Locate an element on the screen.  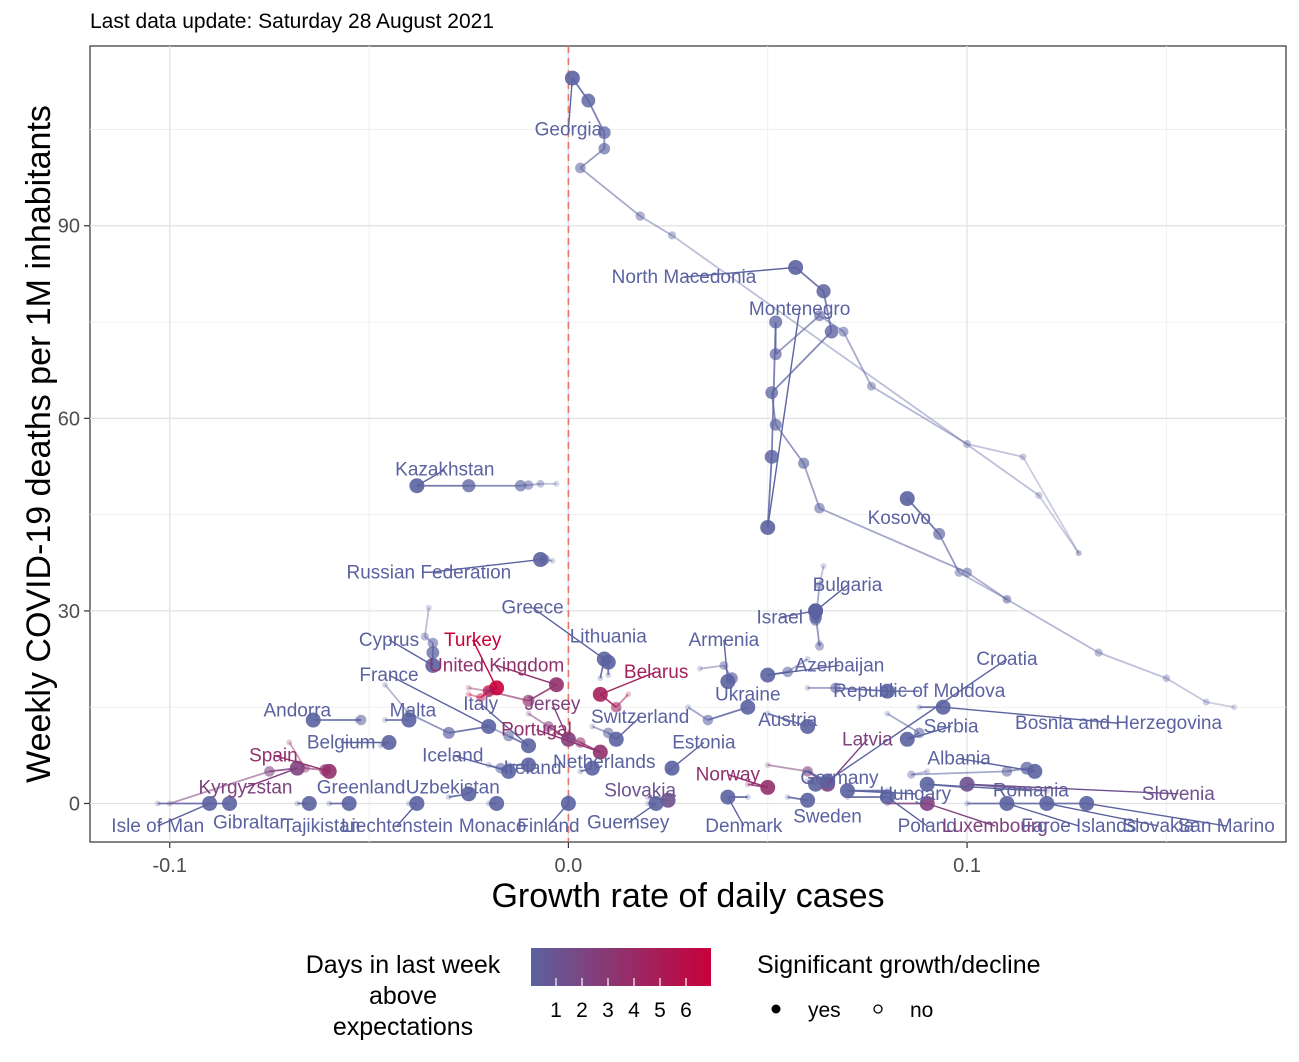
legend-color-bar is located at coordinates (621, 967).